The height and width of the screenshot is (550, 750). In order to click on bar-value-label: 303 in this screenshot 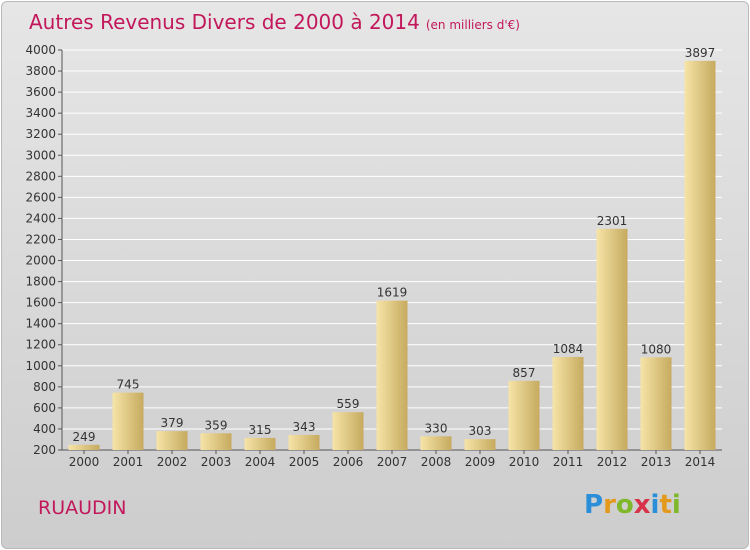, I will do `click(480, 431)`.